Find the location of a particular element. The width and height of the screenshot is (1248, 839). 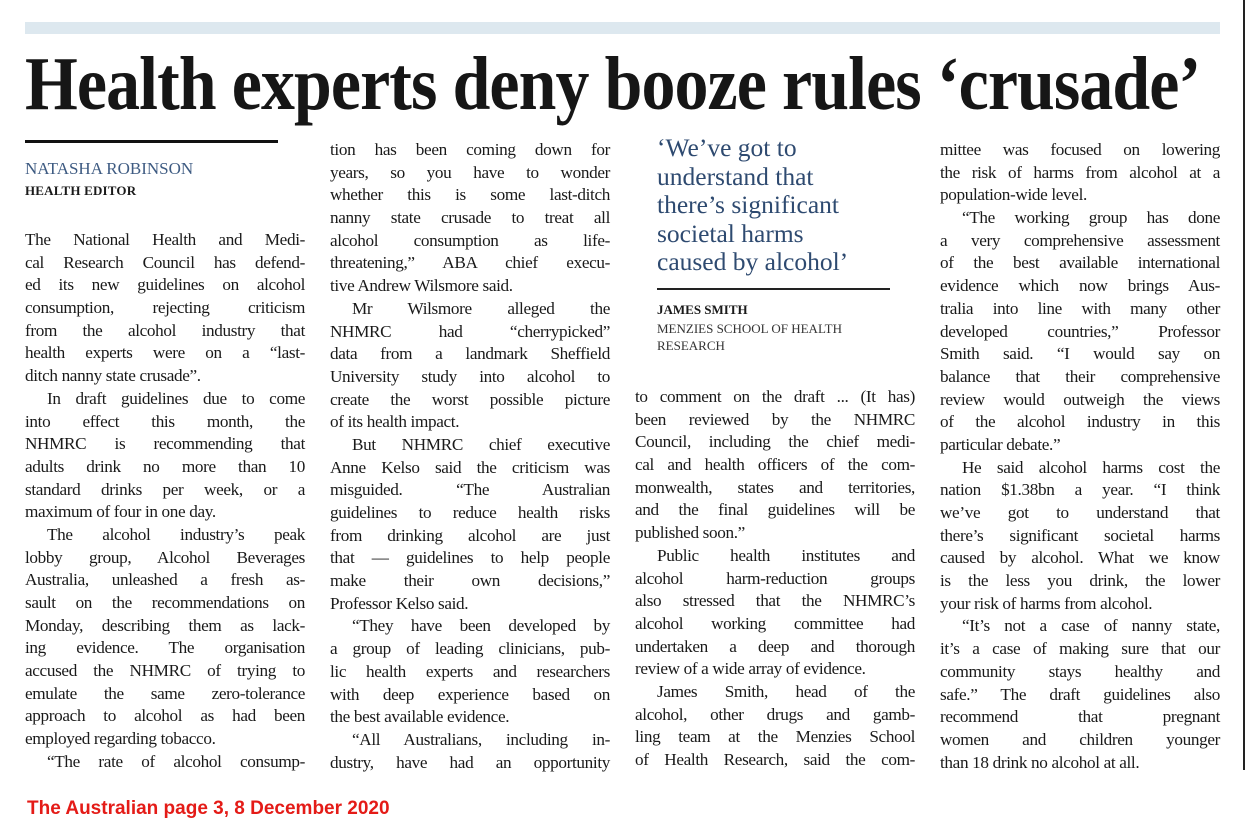

top-color-bar is located at coordinates (622, 28).